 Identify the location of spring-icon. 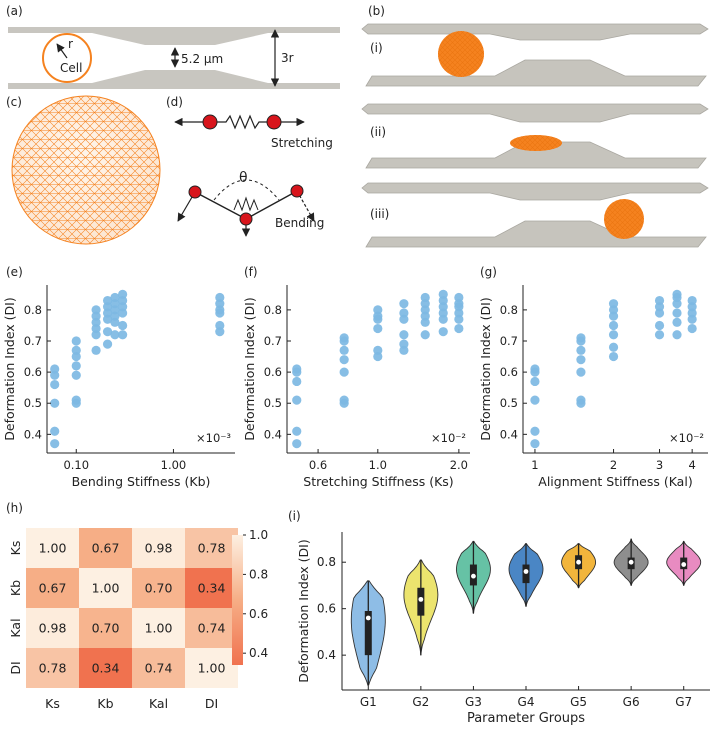
(242, 122).